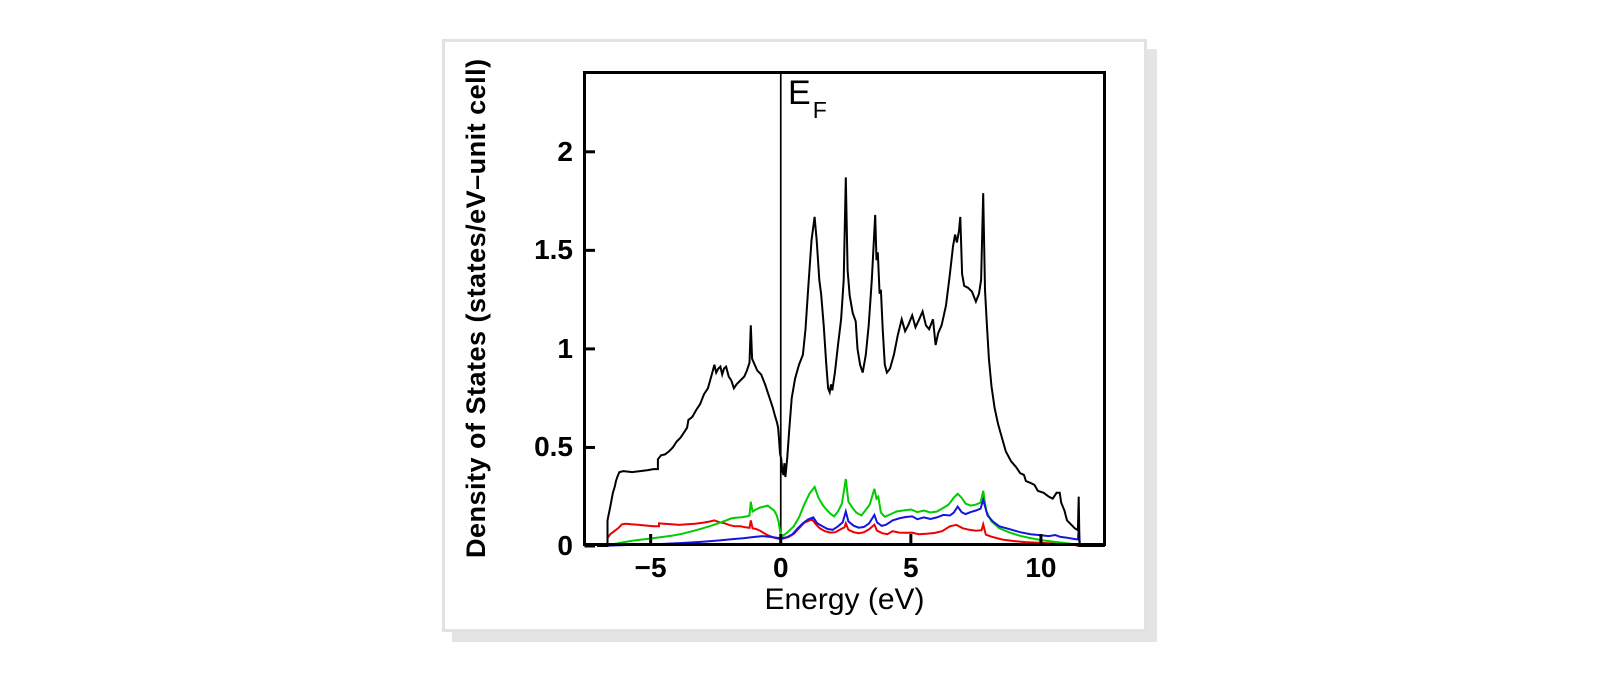 Image resolution: width=1600 pixels, height=676 pixels. I want to click on series-partial-dos-green, so click(851, 512).